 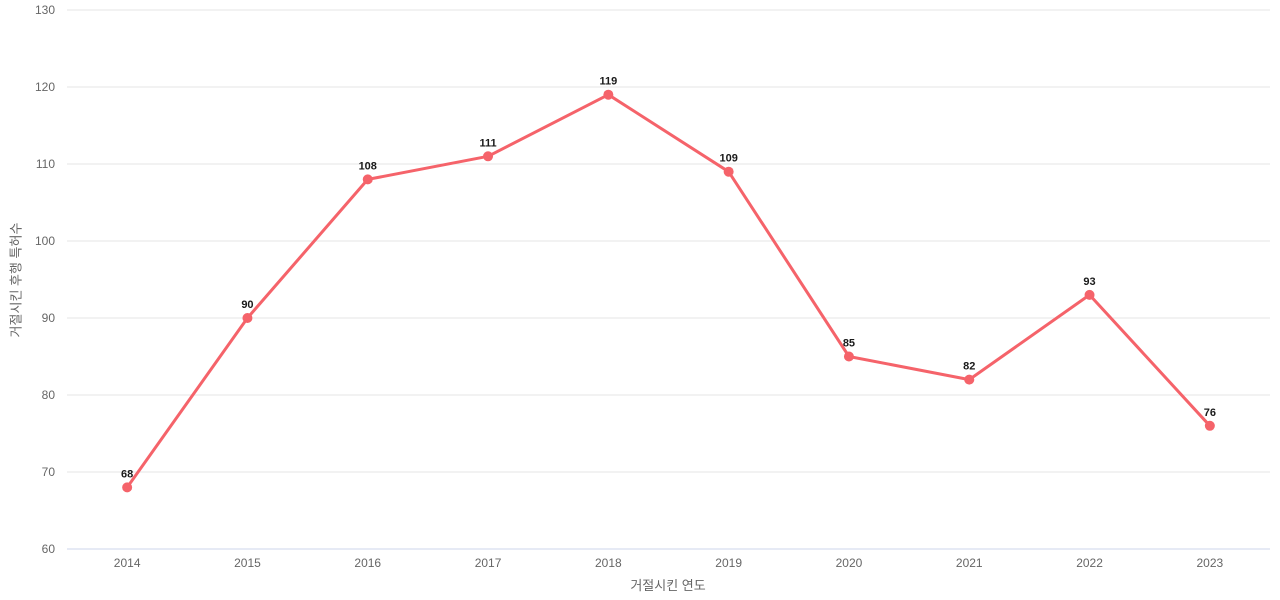 What do you see at coordinates (728, 563) in the screenshot?
I see `x-tick-label: 2019` at bounding box center [728, 563].